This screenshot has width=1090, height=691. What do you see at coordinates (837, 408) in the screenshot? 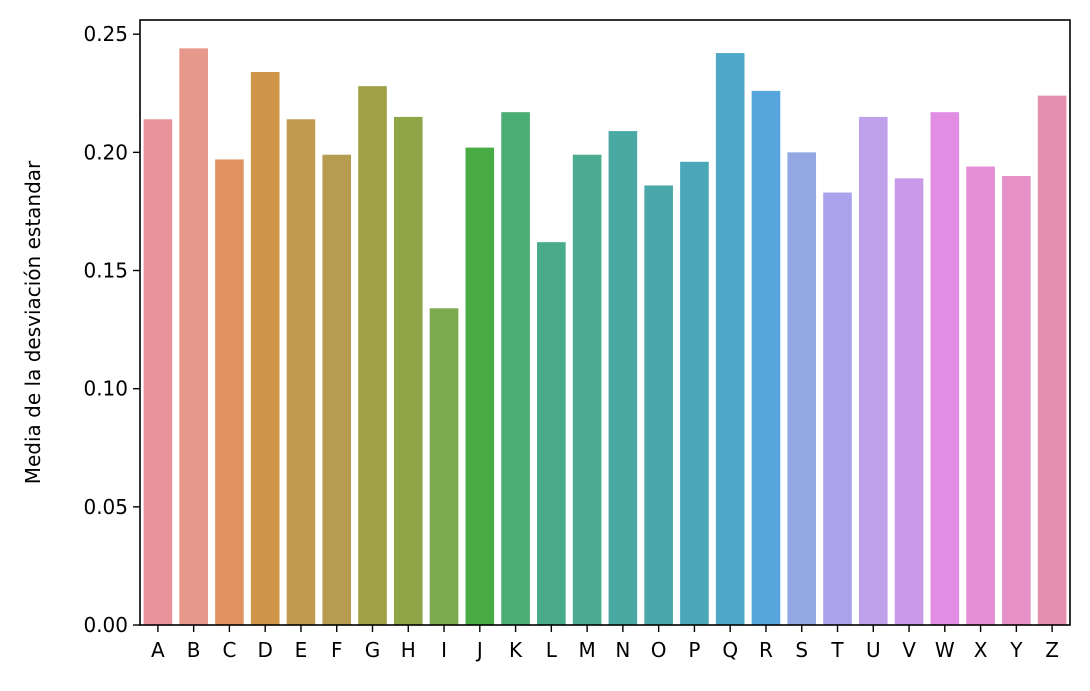
I see `bar-T` at bounding box center [837, 408].